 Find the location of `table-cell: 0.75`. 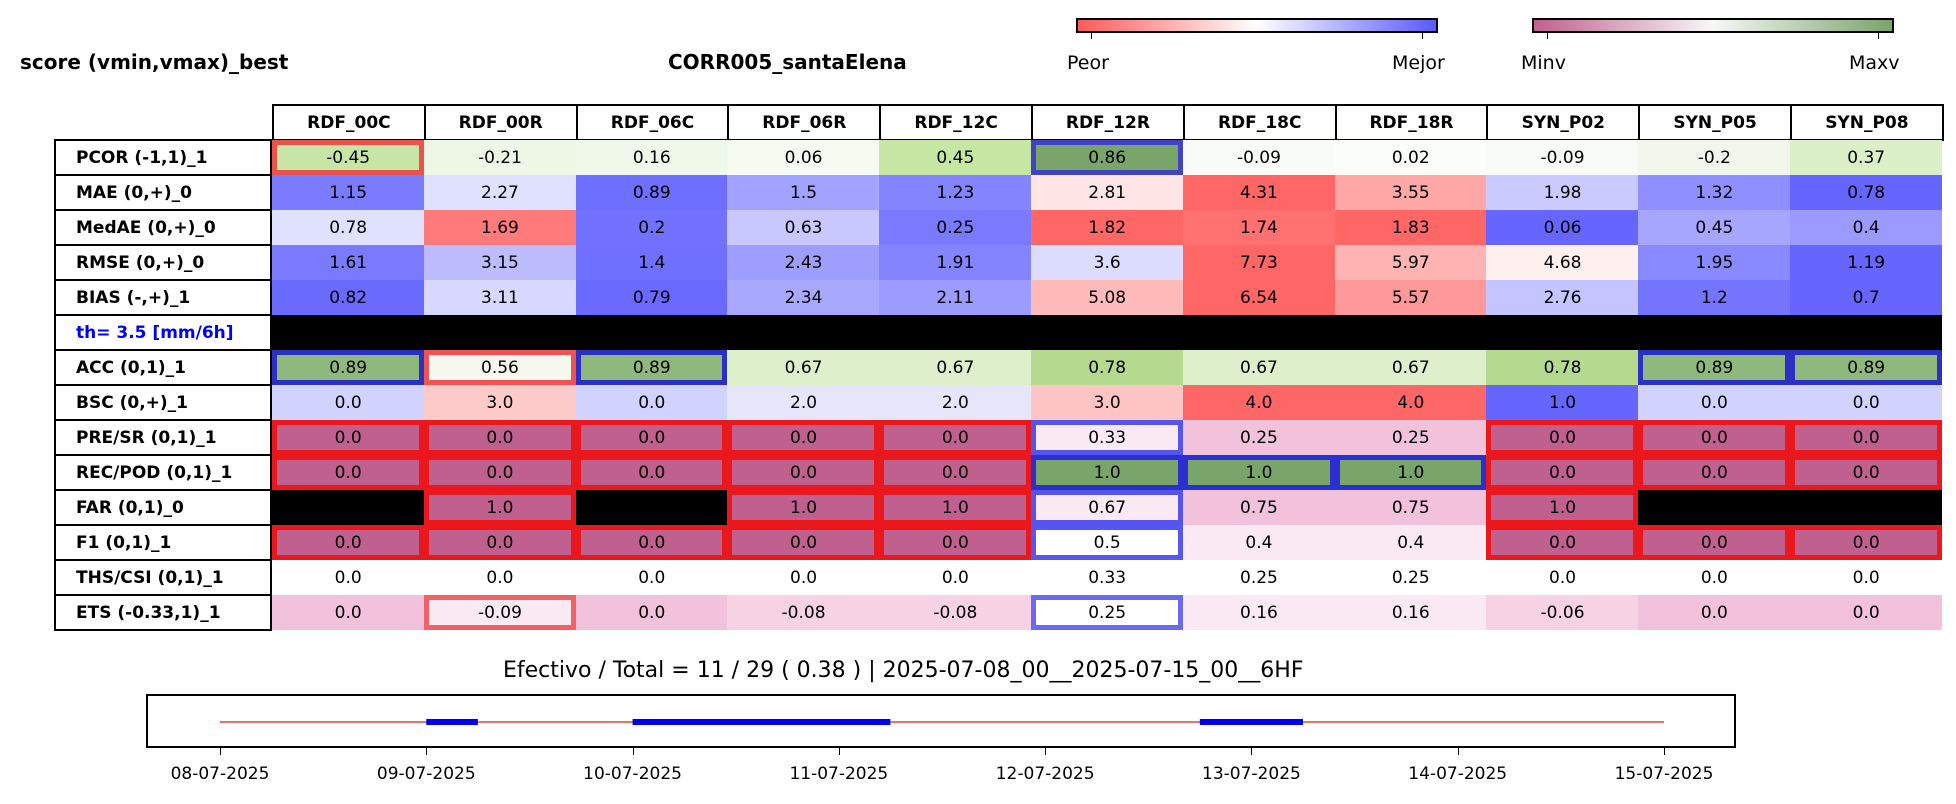

table-cell: 0.75 is located at coordinates (1410, 507).